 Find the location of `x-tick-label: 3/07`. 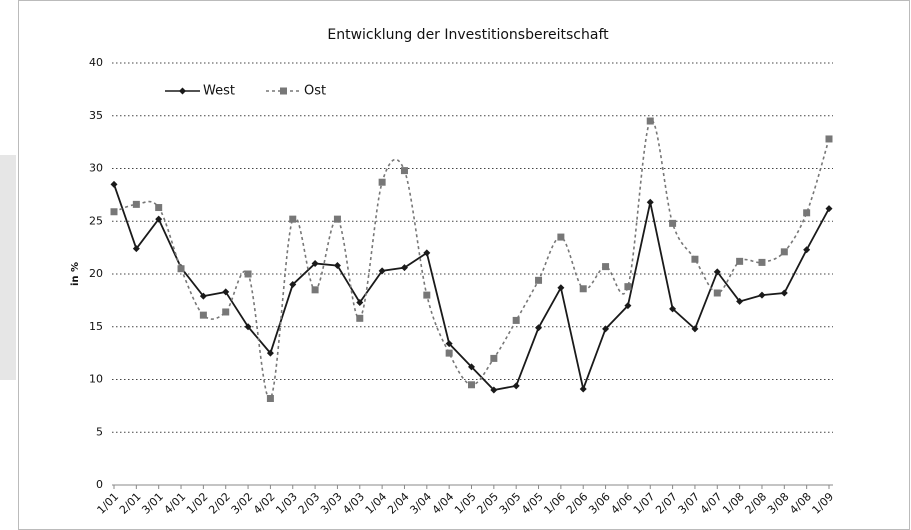

x-tick-label: 3/07 is located at coordinates (689, 503).